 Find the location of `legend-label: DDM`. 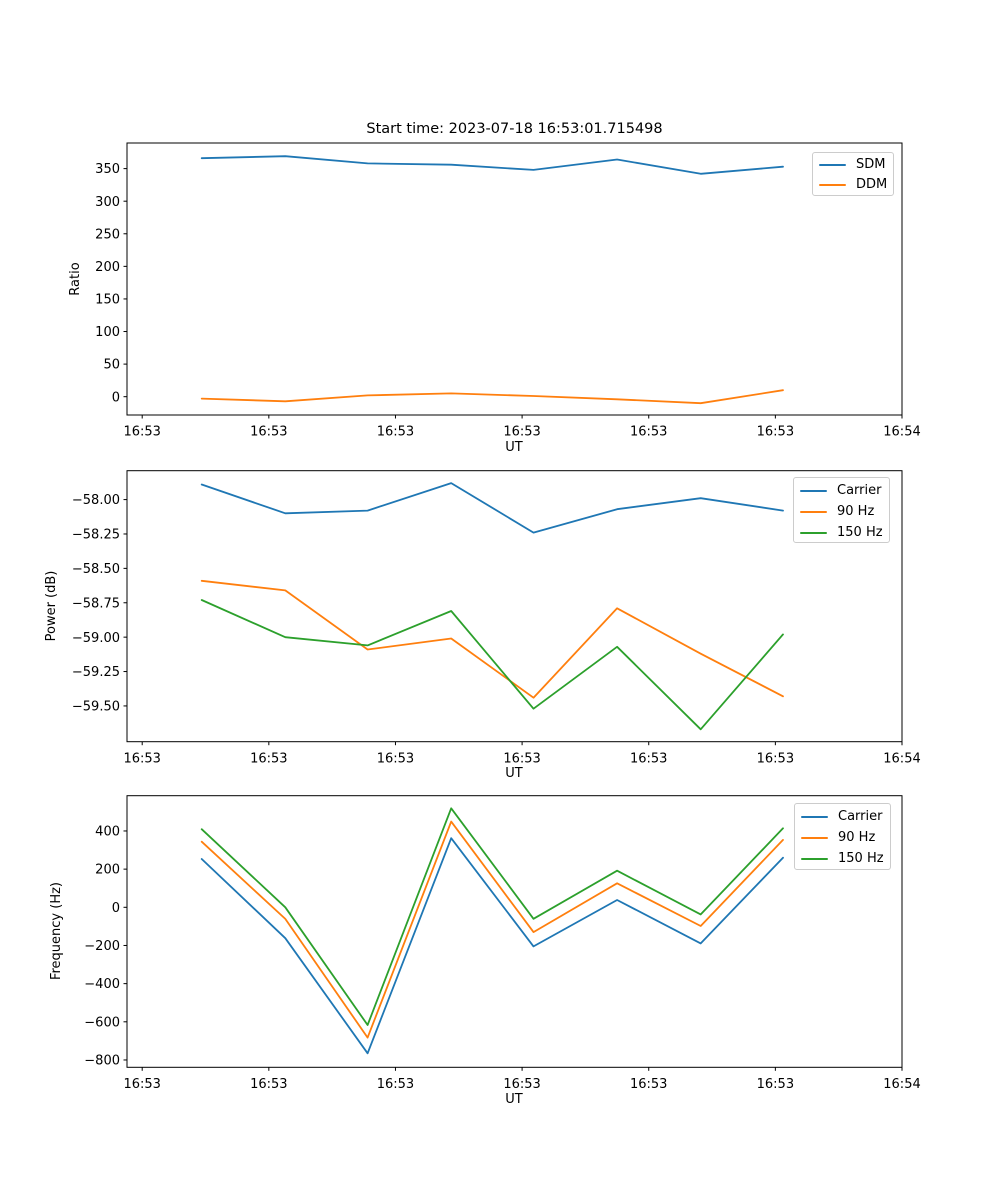

legend-label: DDM is located at coordinates (872, 185).